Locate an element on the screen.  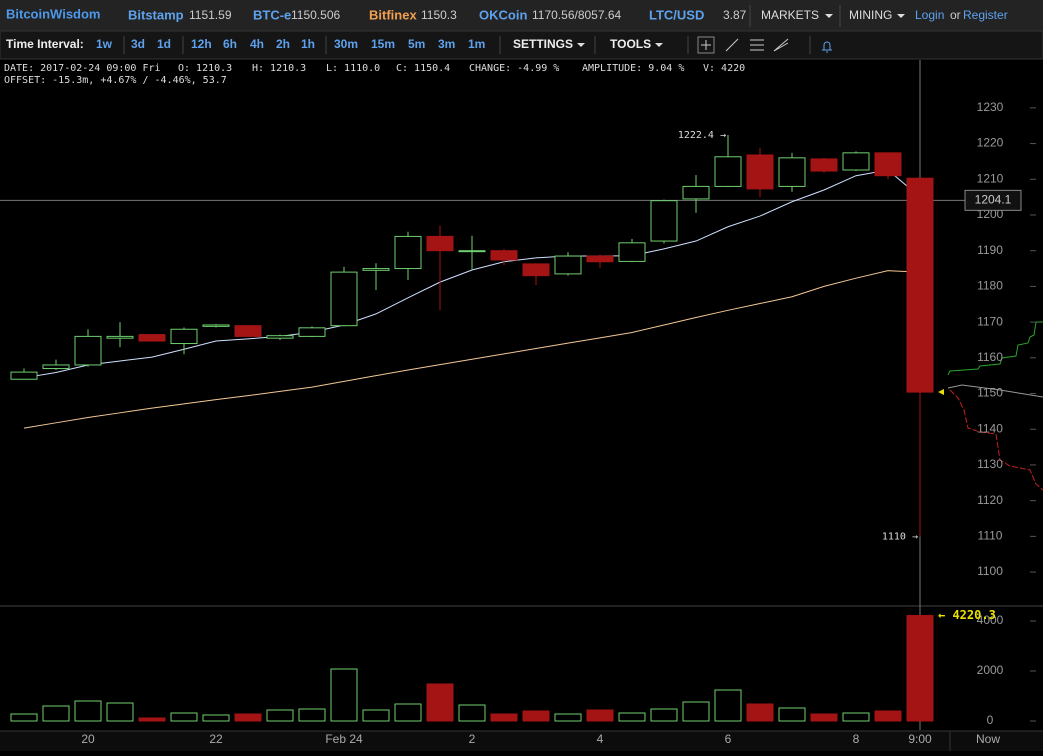
x-tick-label: 4 is located at coordinates (600, 739).